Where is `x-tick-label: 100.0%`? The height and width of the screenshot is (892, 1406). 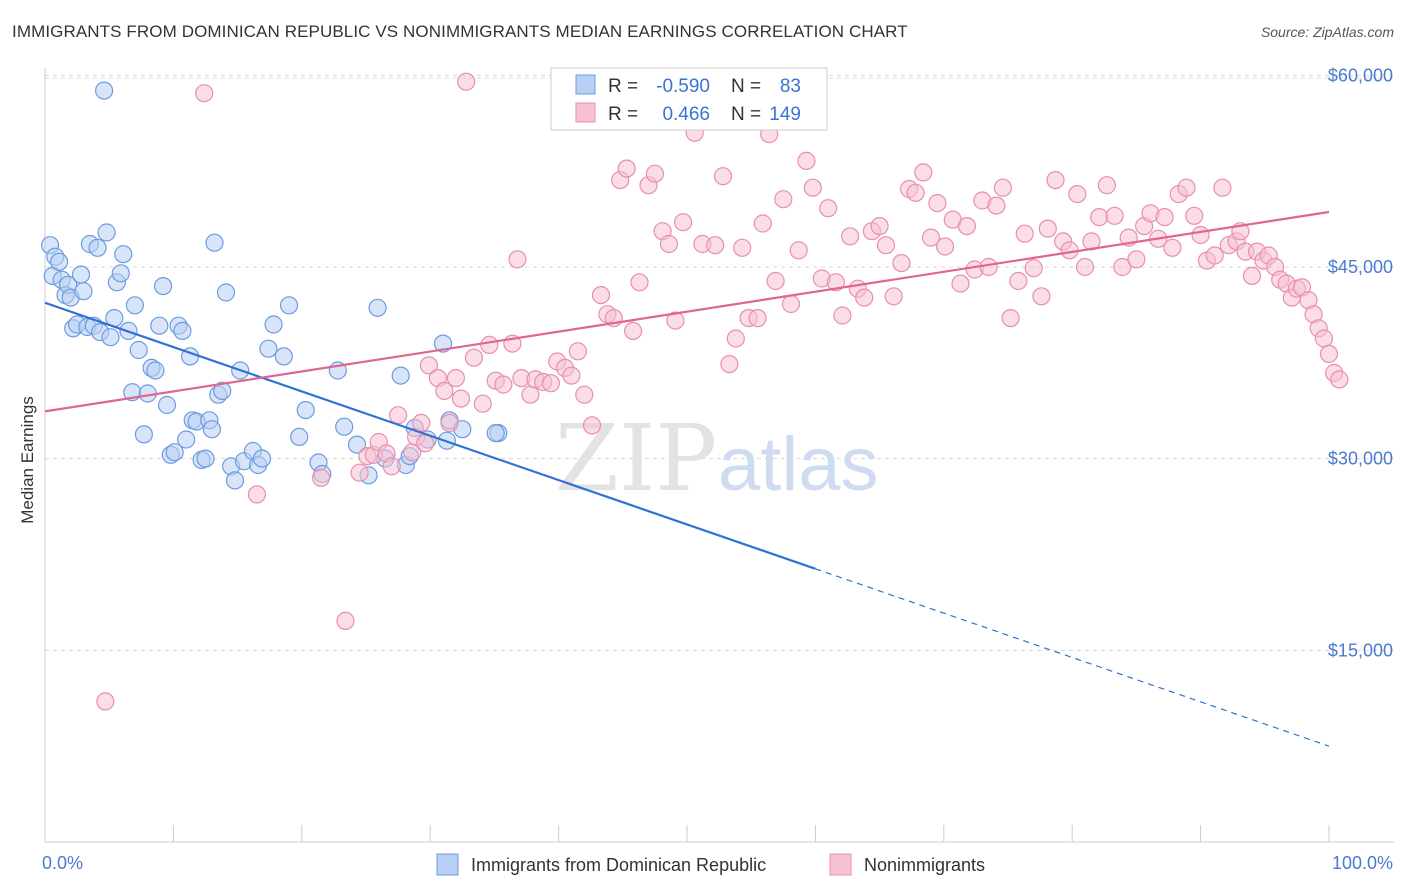 x-tick-label: 100.0% is located at coordinates (1362, 863).